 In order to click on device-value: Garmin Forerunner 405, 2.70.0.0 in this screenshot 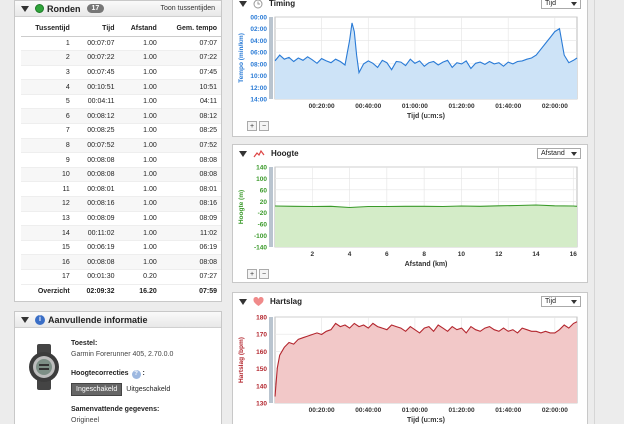, I will do `click(122, 354)`.